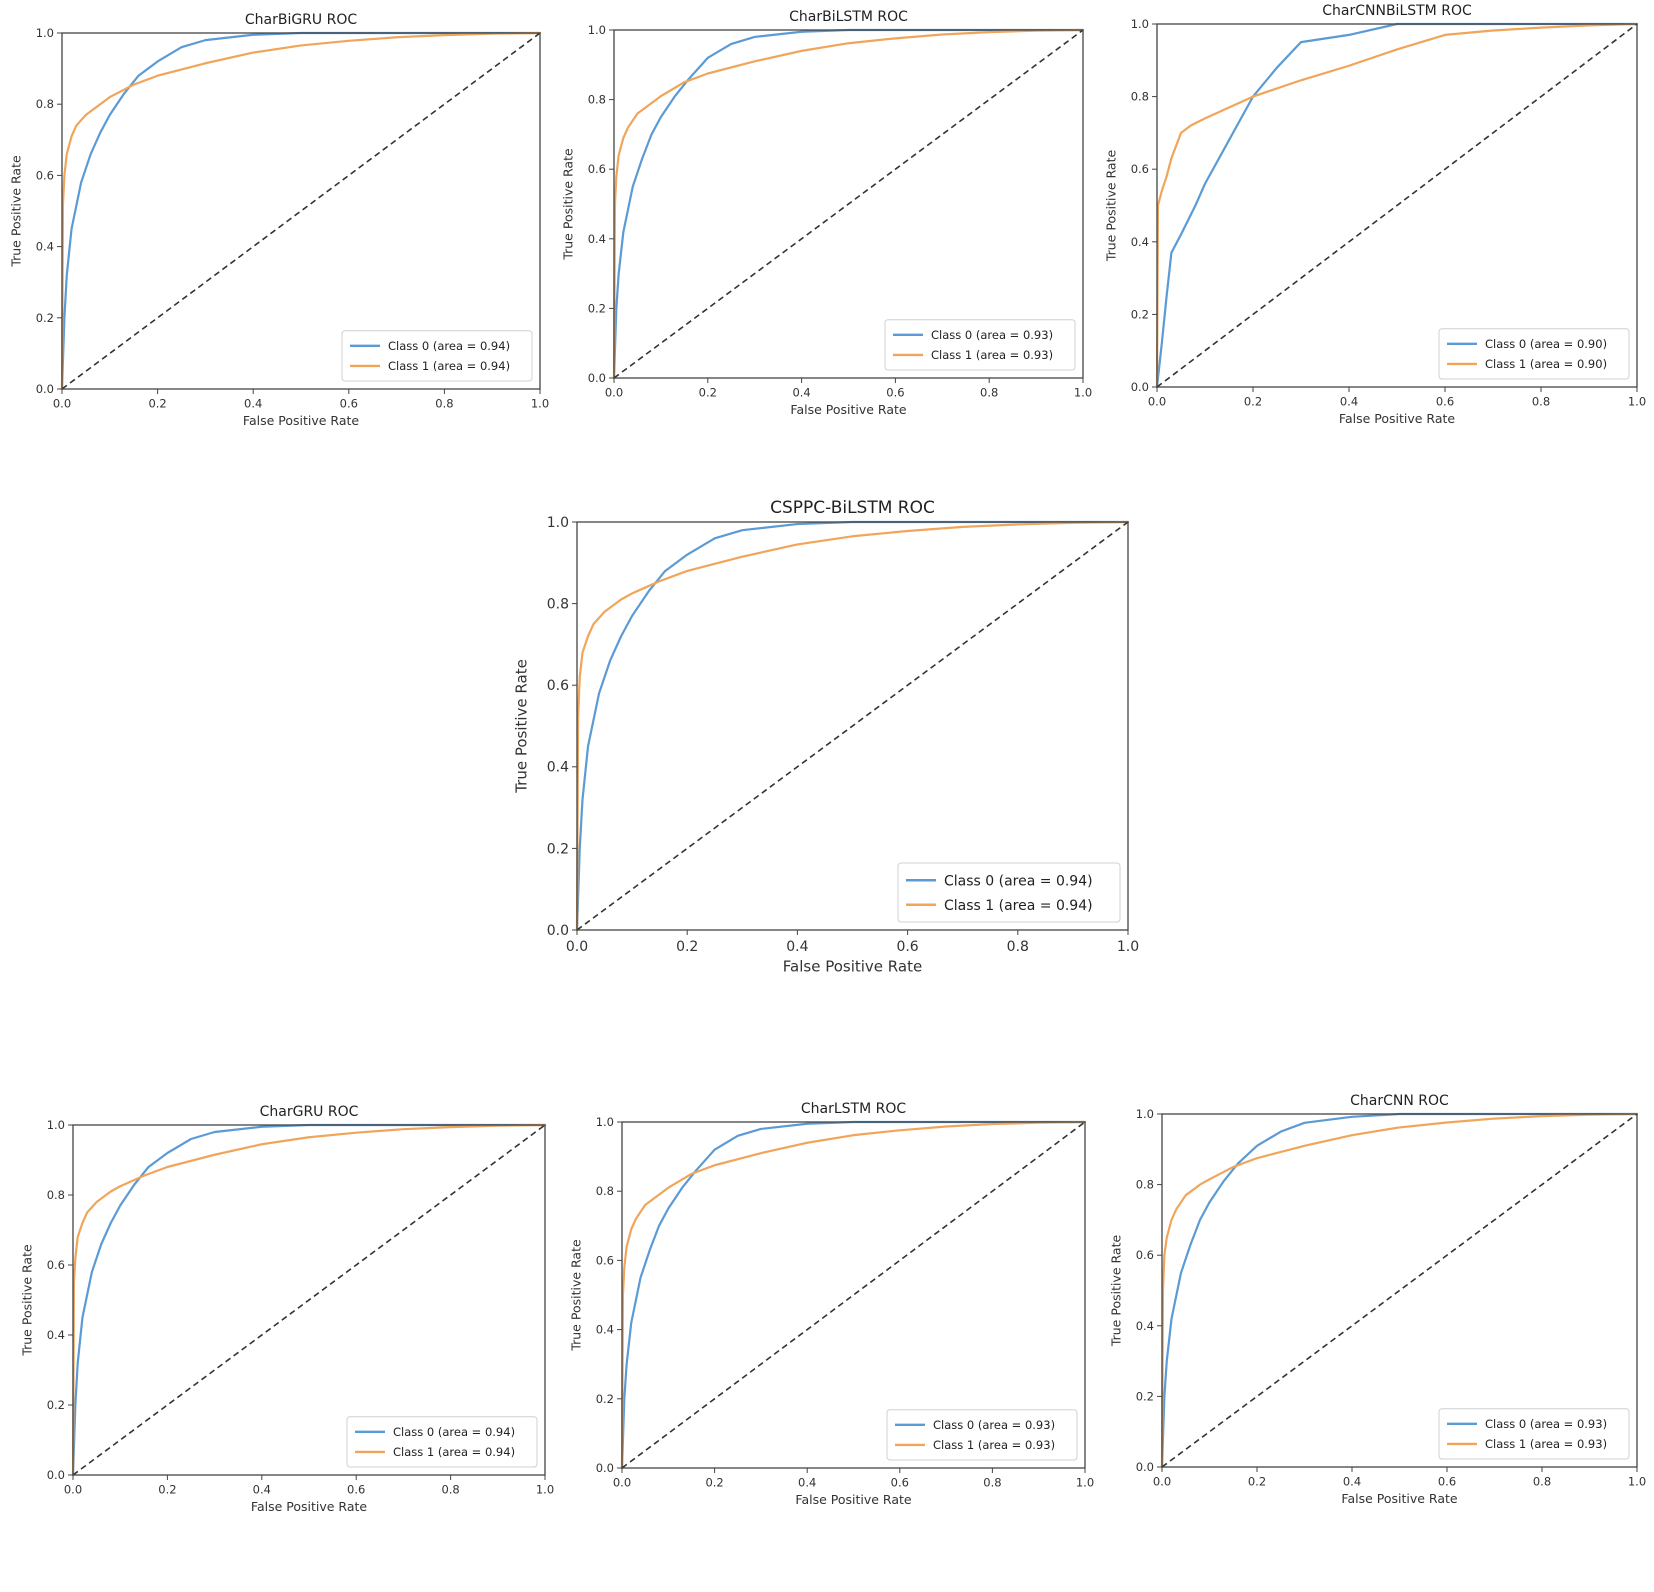 The height and width of the screenshot is (1592, 1654). What do you see at coordinates (1397, 11) in the screenshot?
I see `chart-title: CharCNNBiLSTM ROC` at bounding box center [1397, 11].